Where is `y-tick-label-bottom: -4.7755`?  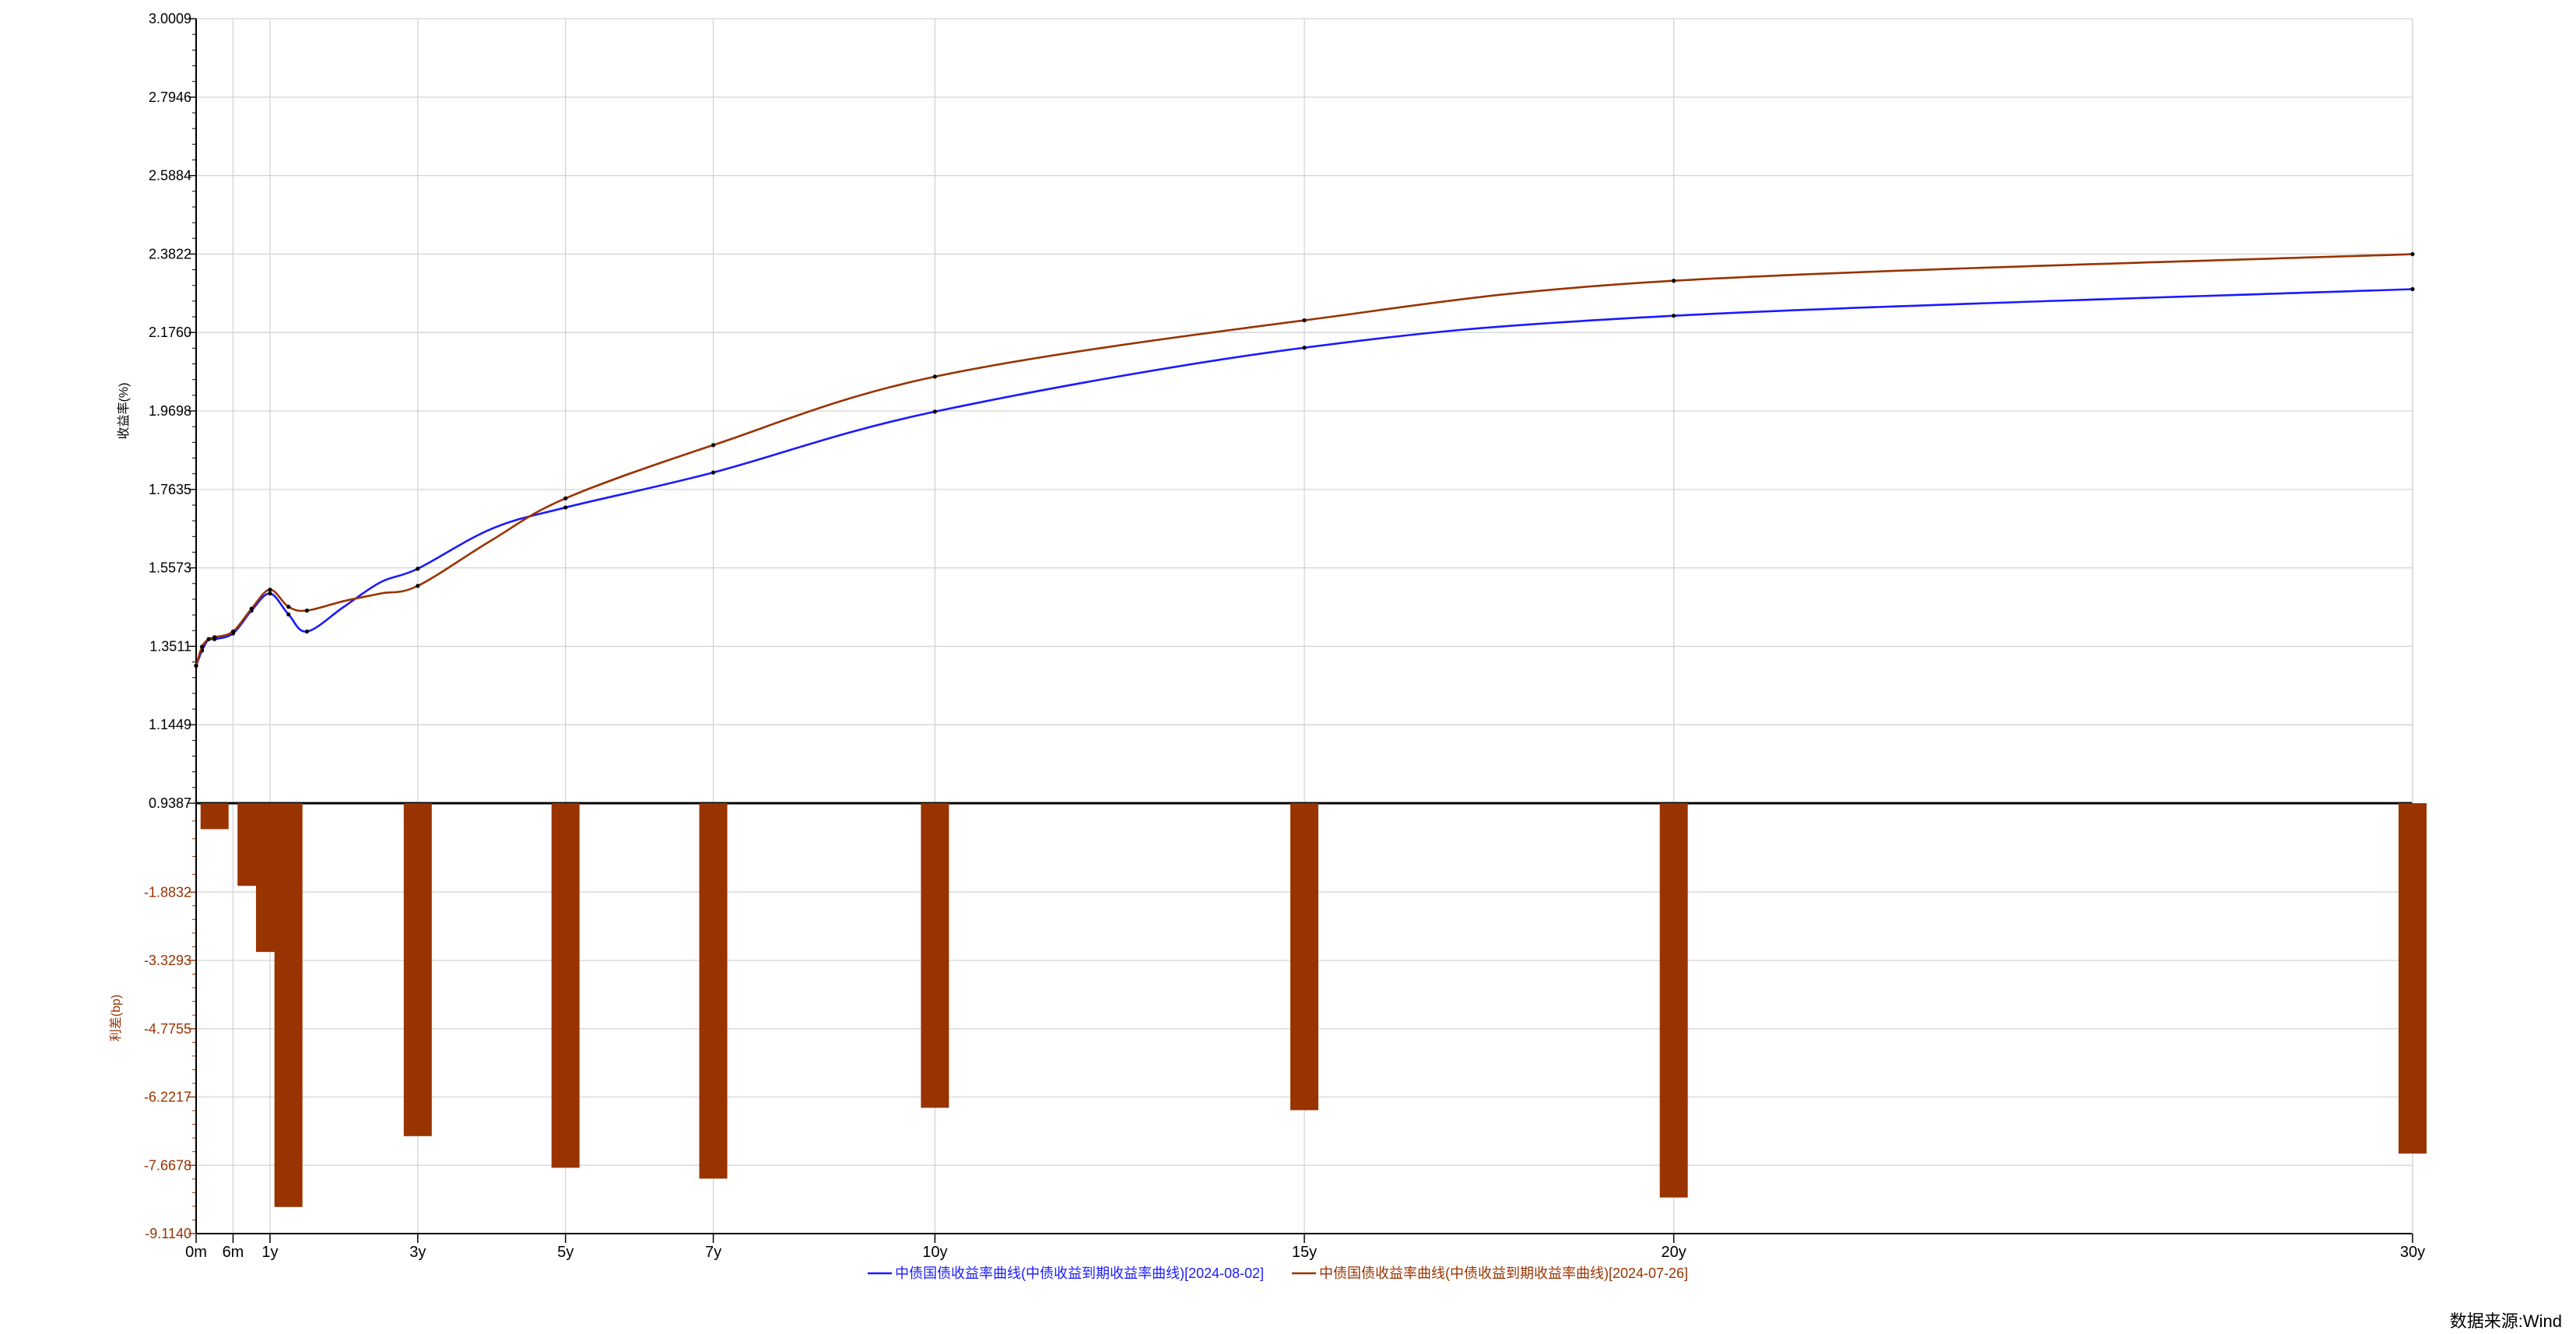
y-tick-label-bottom: -4.7755 is located at coordinates (168, 1029).